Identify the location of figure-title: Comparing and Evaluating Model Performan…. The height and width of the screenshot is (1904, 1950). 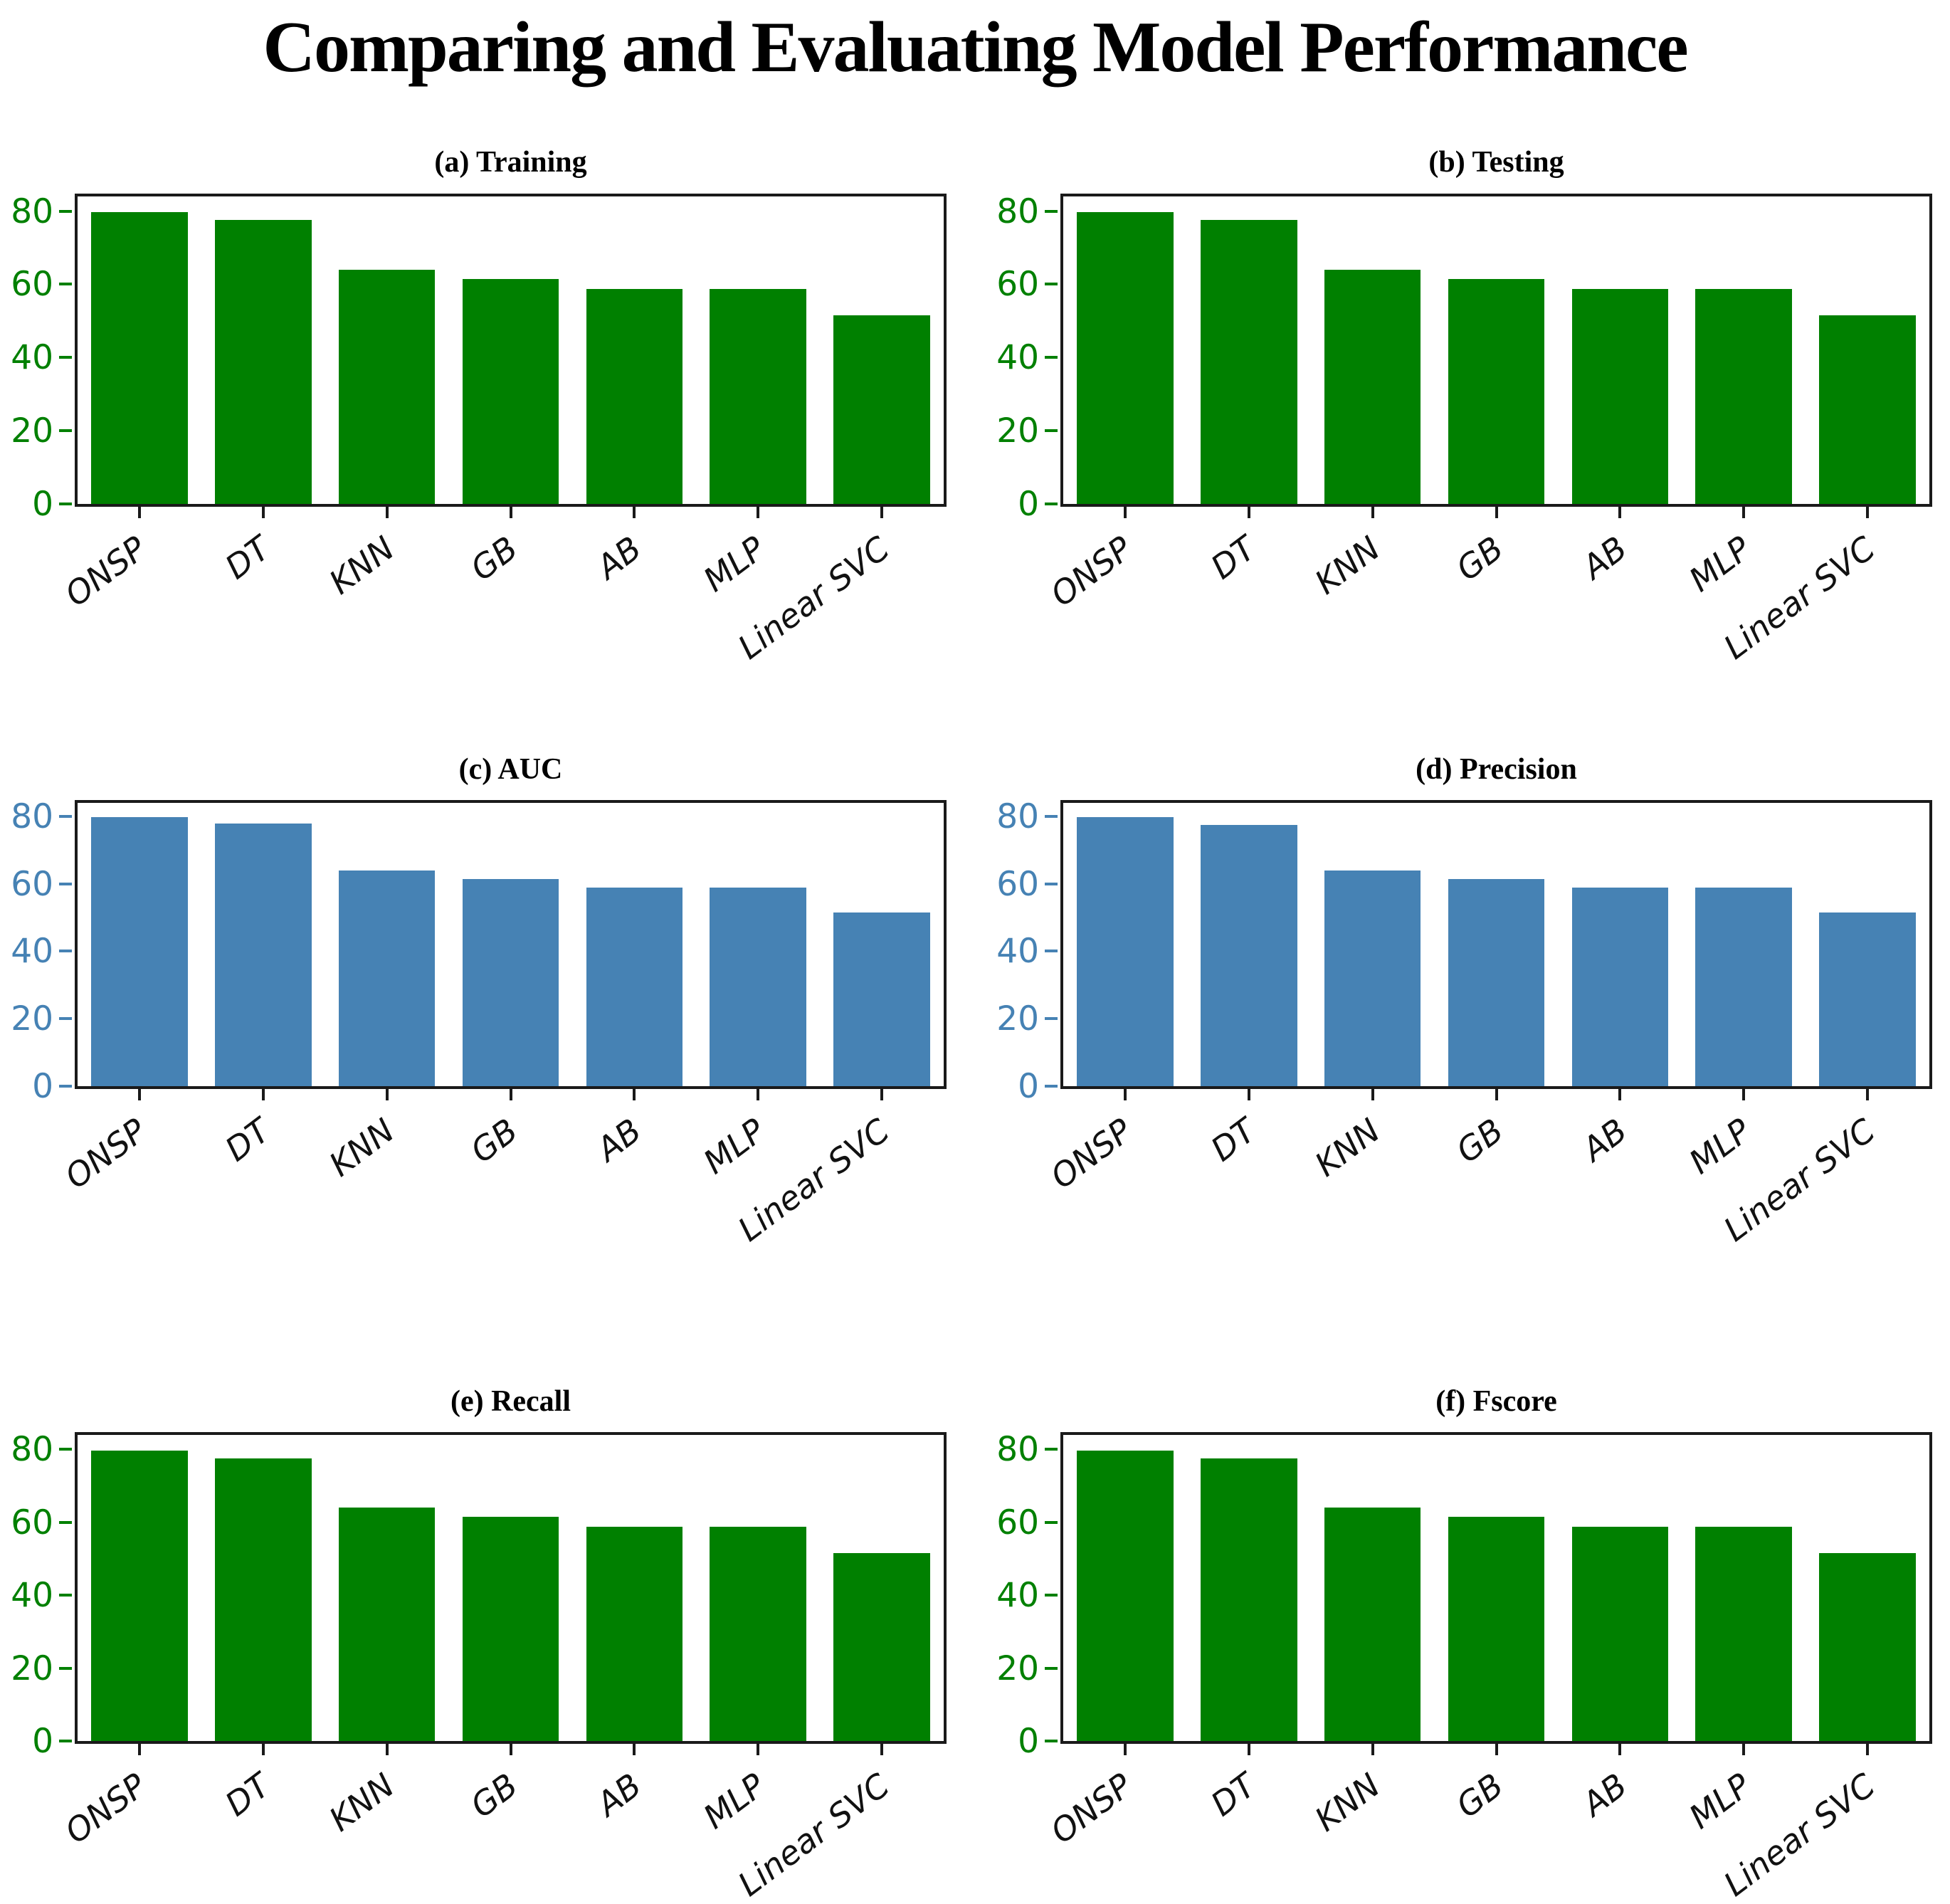
(975, 47).